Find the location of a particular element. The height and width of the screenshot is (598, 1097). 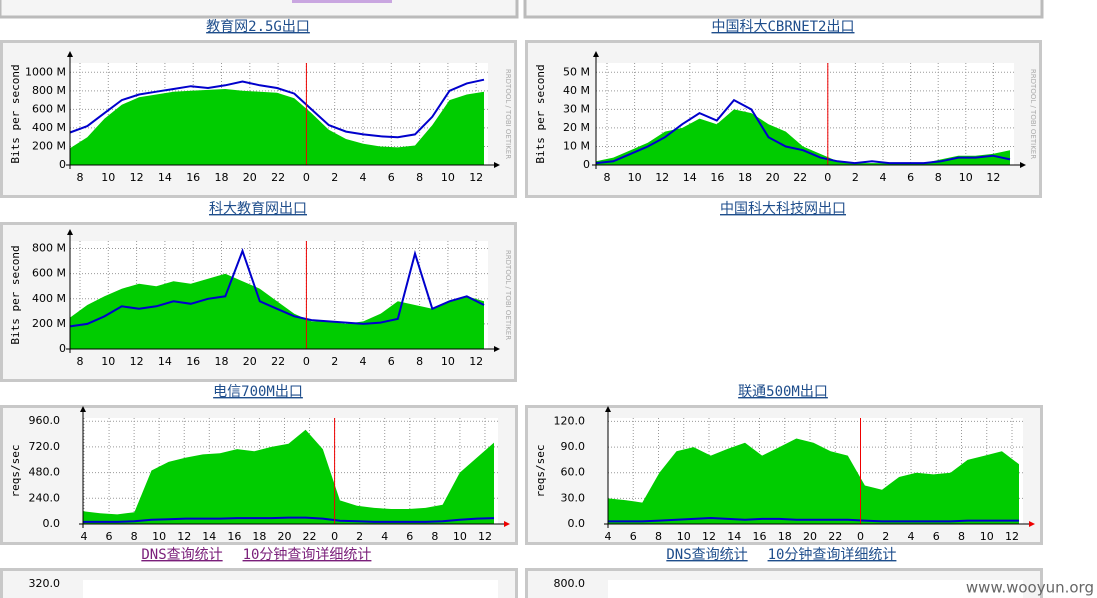

y-tick-label: 50 M is located at coordinates (576, 71).